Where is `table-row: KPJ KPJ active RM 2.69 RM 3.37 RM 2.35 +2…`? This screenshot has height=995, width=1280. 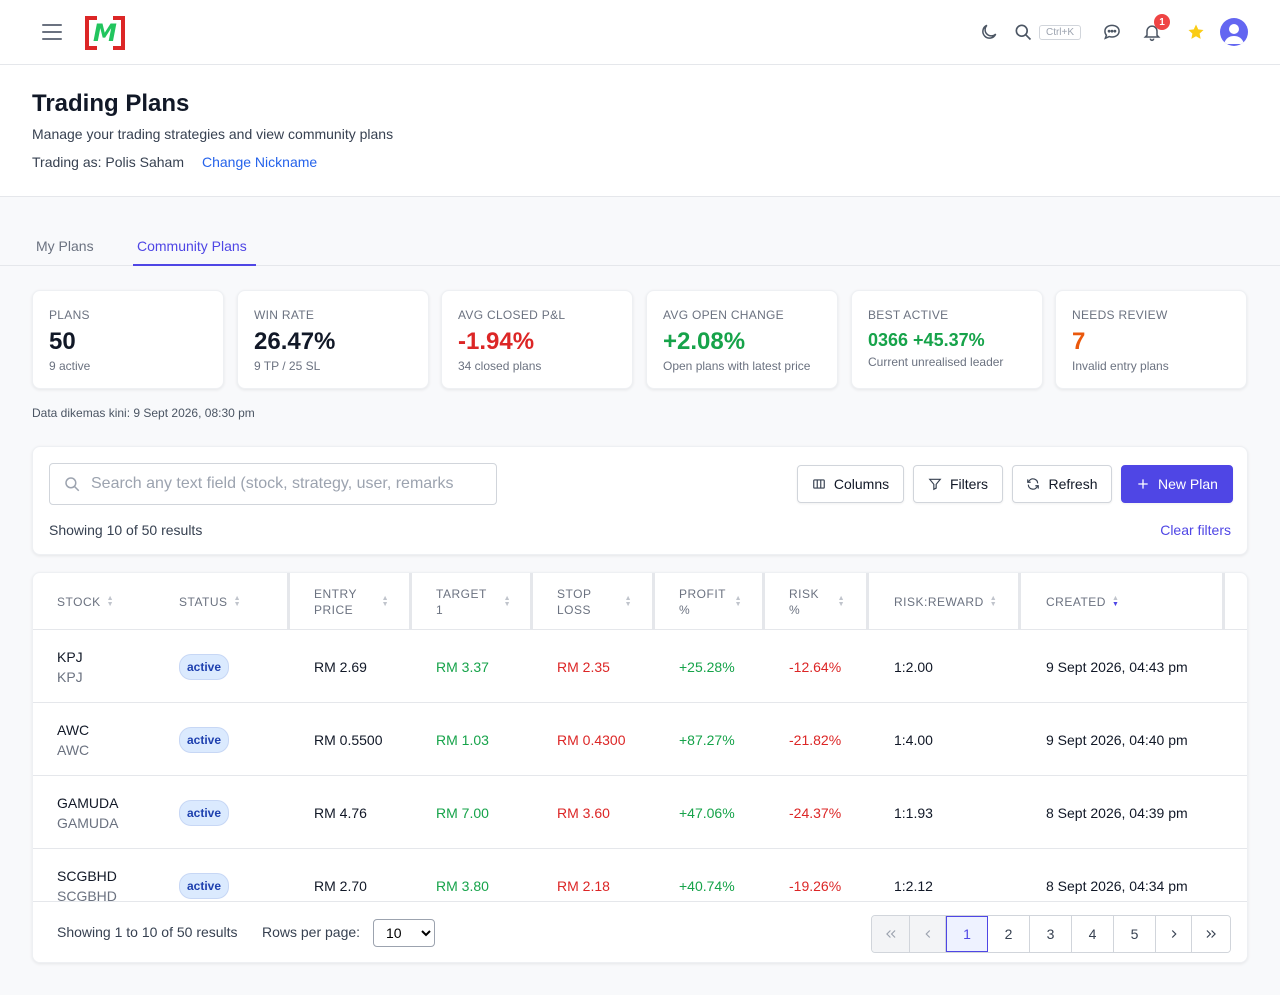 table-row: KPJ KPJ active RM 2.69 RM 3.37 RM 2.35 +2… is located at coordinates (640, 666).